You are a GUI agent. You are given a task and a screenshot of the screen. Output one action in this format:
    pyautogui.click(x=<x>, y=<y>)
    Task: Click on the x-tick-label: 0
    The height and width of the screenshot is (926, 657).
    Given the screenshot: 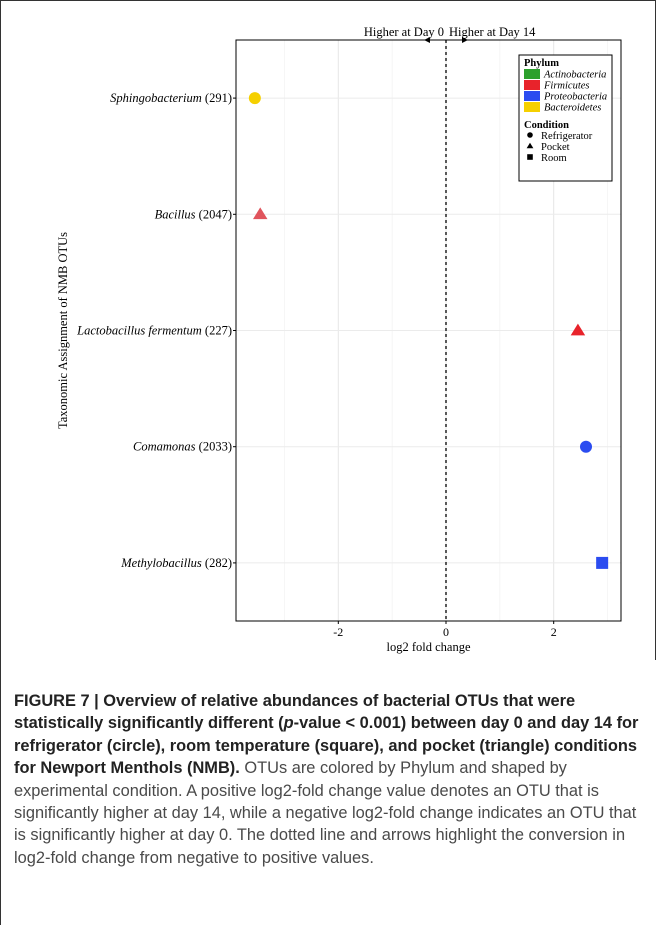 What is the action you would take?
    pyautogui.click(x=446, y=632)
    